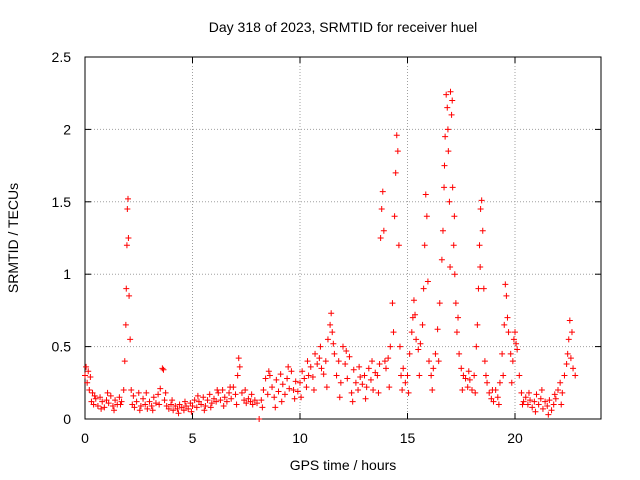 The height and width of the screenshot is (480, 640). Describe the element at coordinates (67, 129) in the screenshot. I see `y-tick-label: 2` at that location.